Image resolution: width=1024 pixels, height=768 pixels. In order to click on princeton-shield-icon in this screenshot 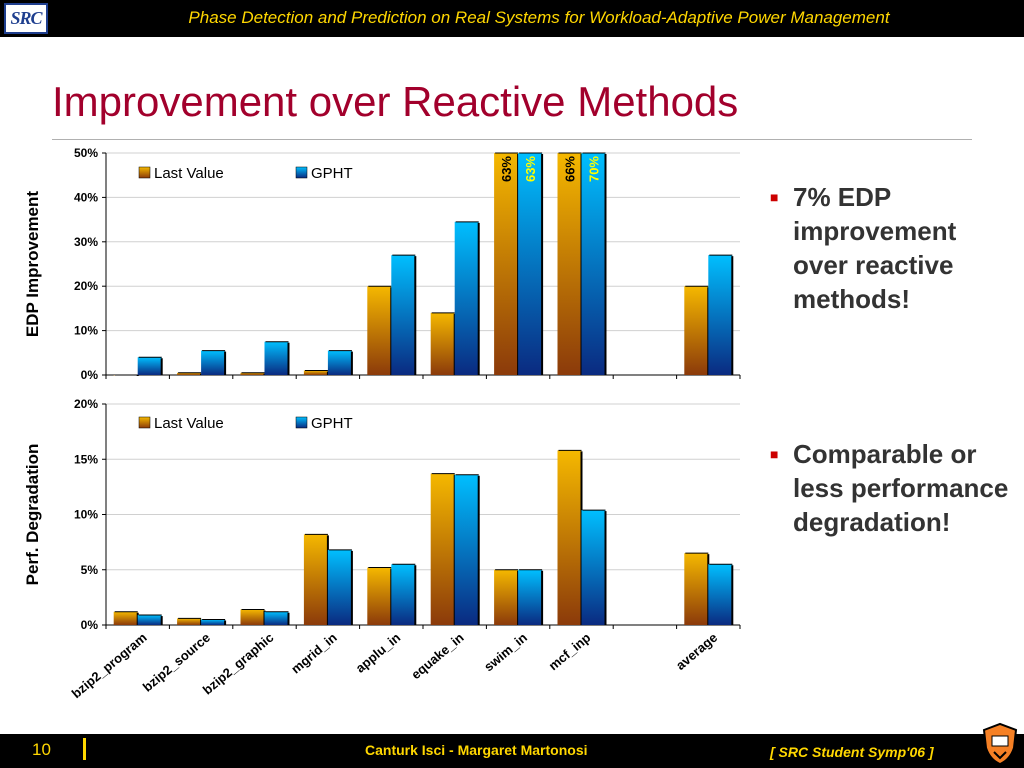, I will do `click(1000, 744)`.